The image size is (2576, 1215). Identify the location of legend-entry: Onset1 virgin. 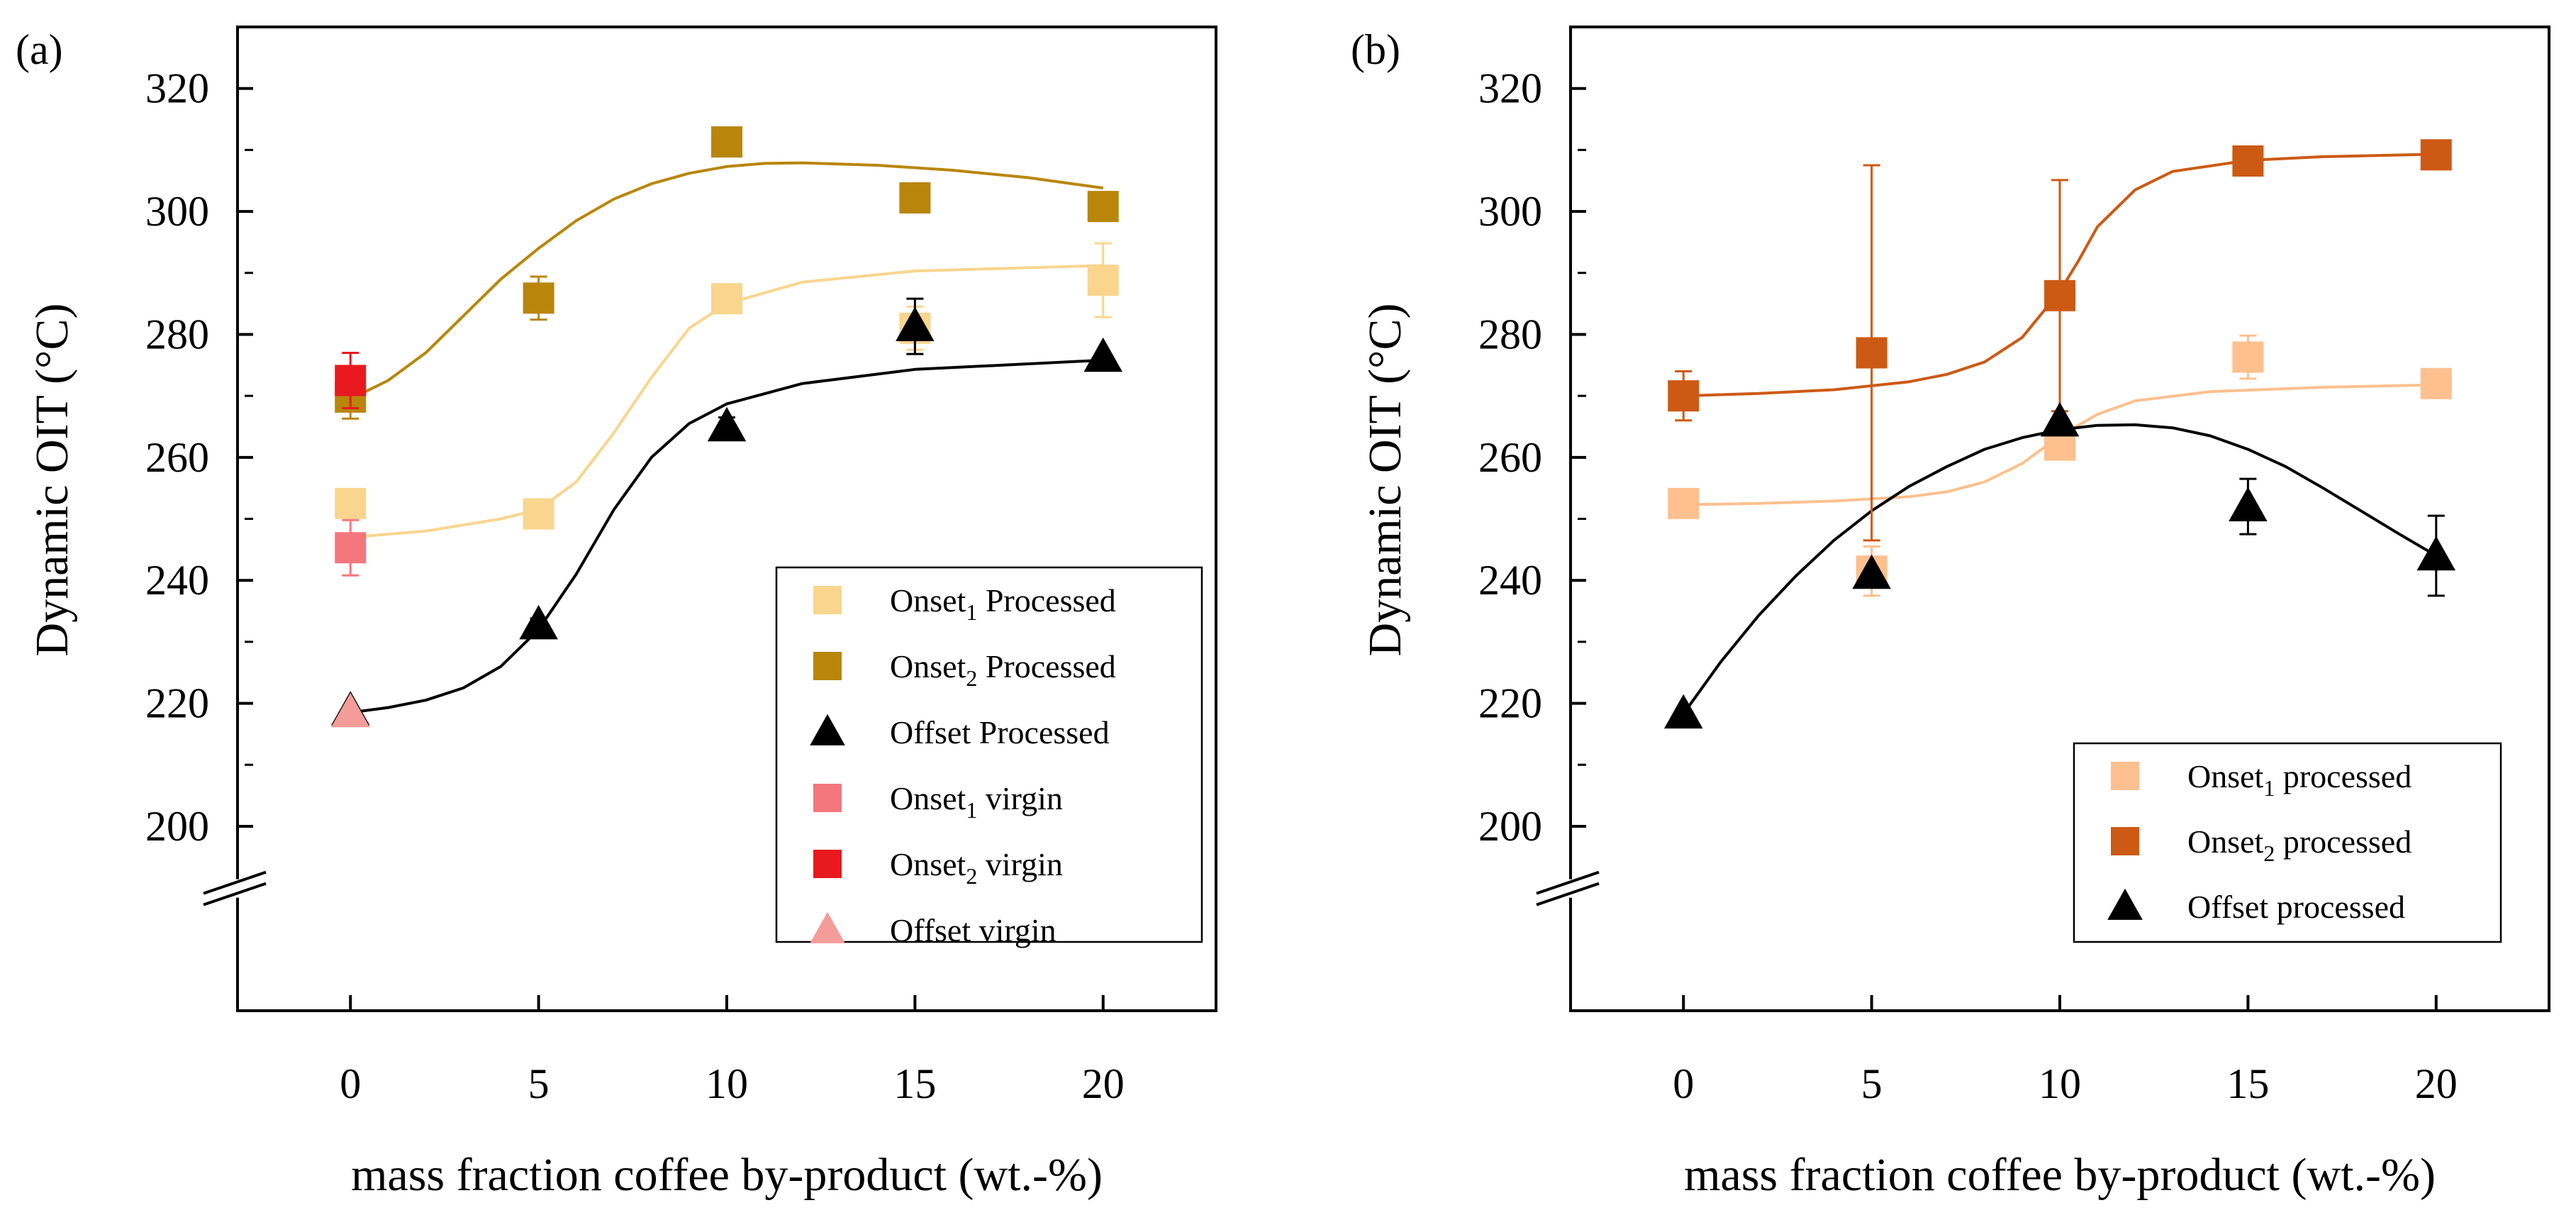
(976, 802).